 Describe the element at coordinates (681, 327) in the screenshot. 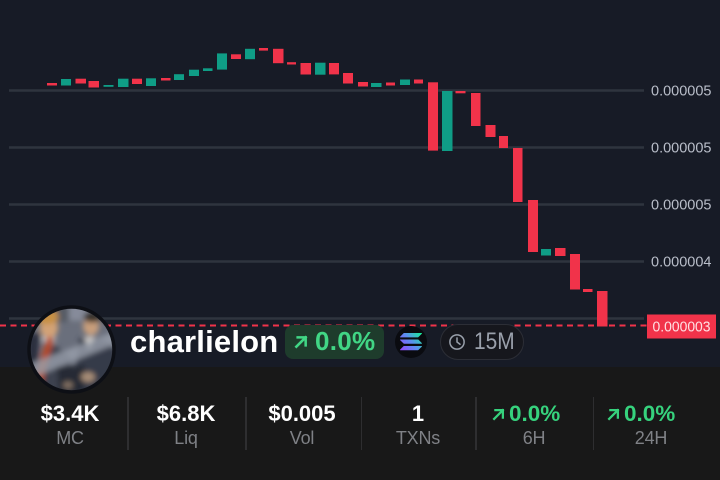

I see `svg-text: 0.000003` at that location.